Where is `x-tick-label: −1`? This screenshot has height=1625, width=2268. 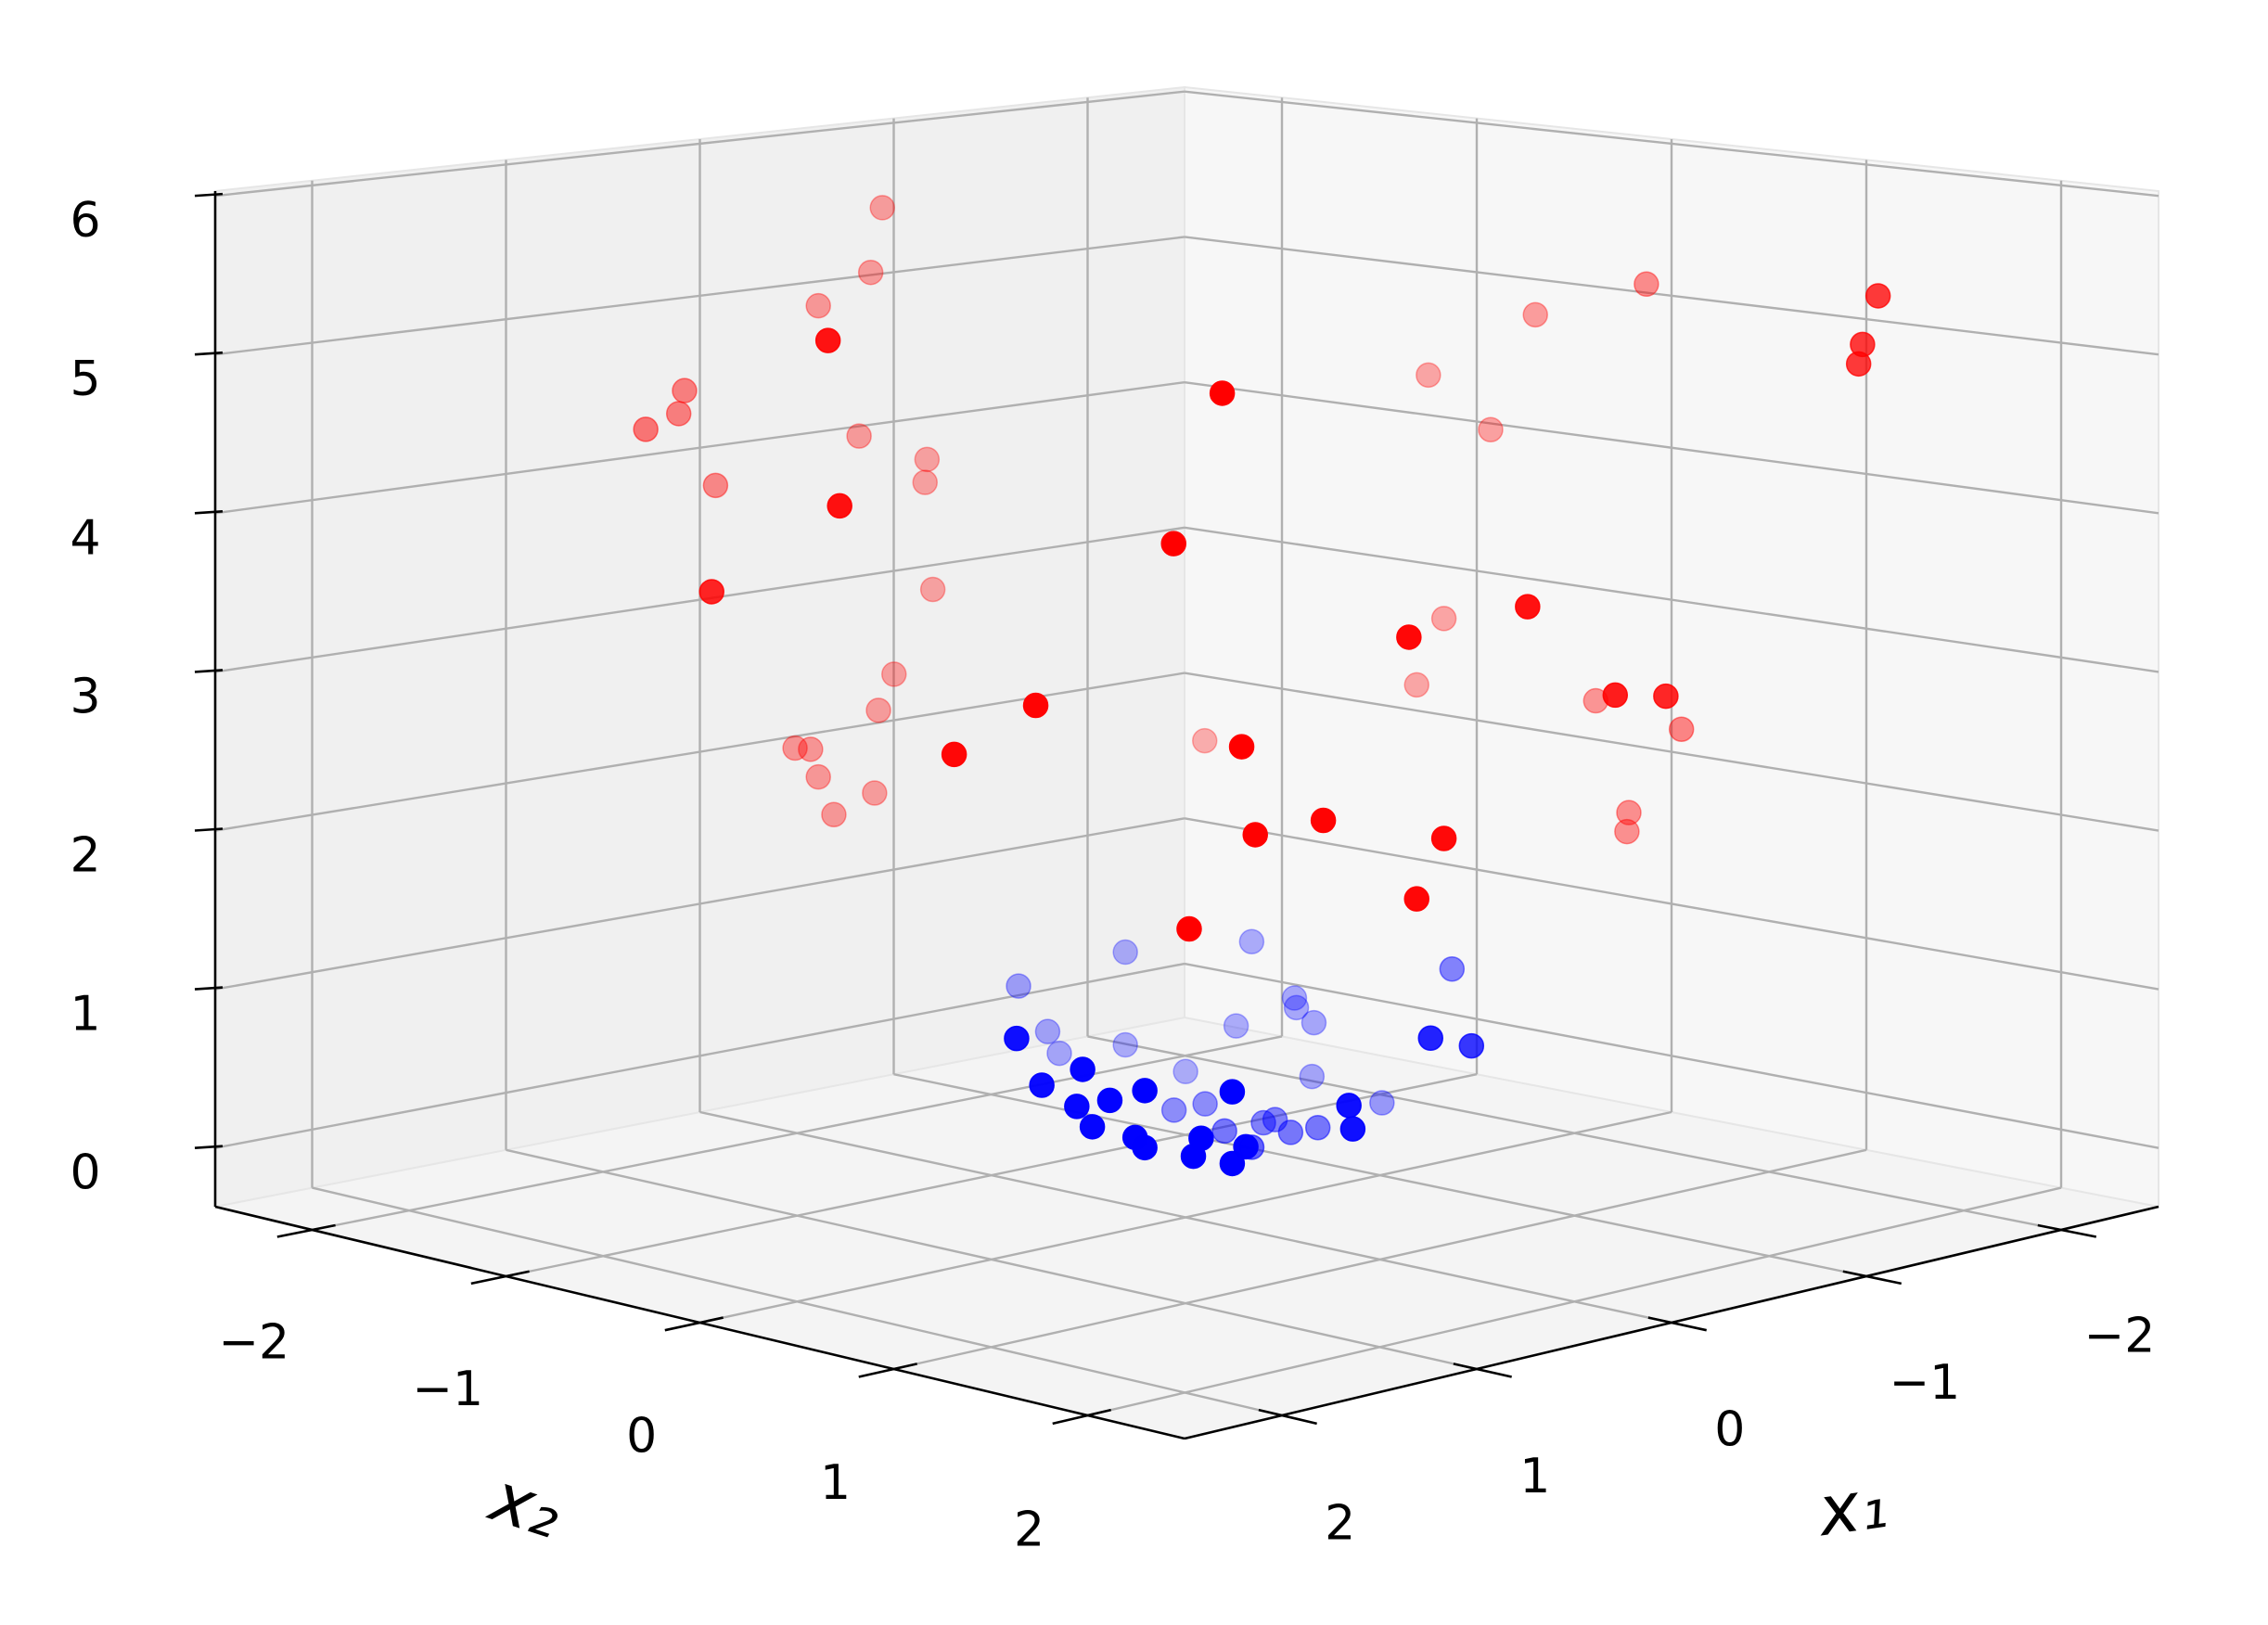 x-tick-label: −1 is located at coordinates (1925, 1383).